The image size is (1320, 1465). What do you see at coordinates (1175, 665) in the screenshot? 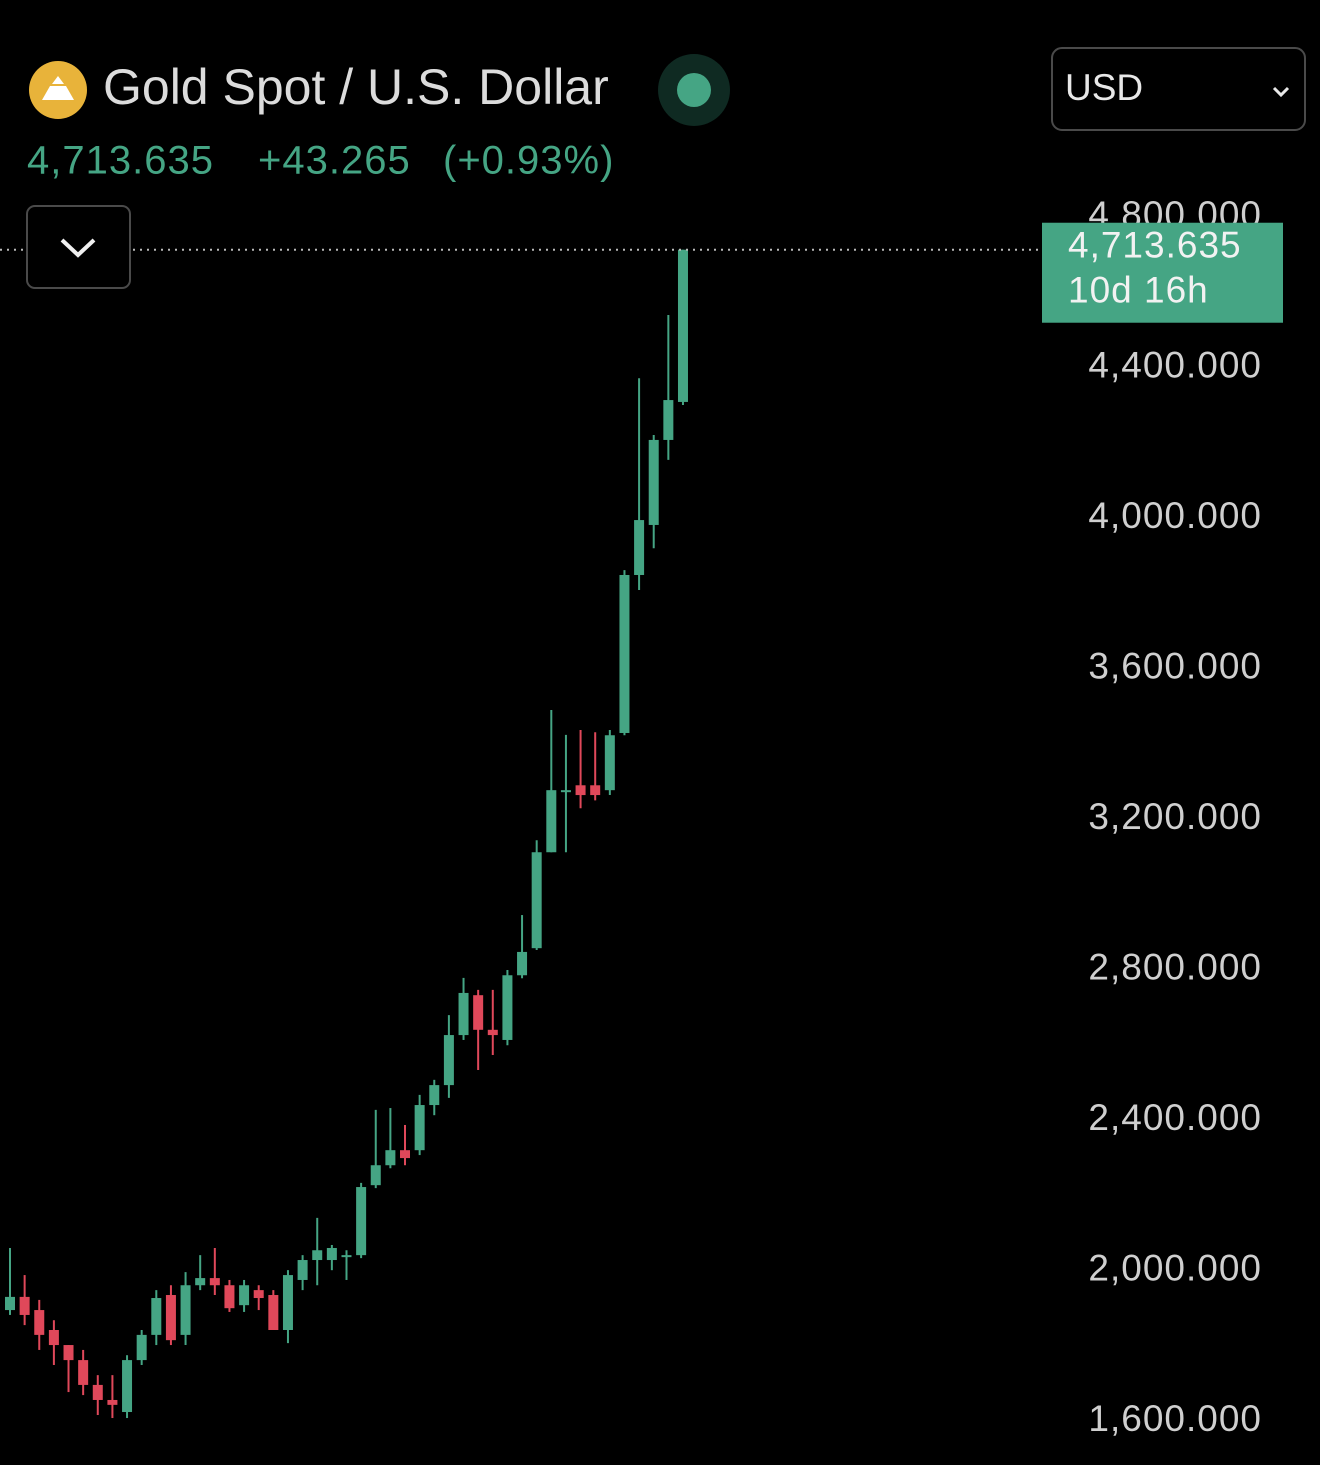
I see `y-tick-label: 3,600.000` at bounding box center [1175, 665].